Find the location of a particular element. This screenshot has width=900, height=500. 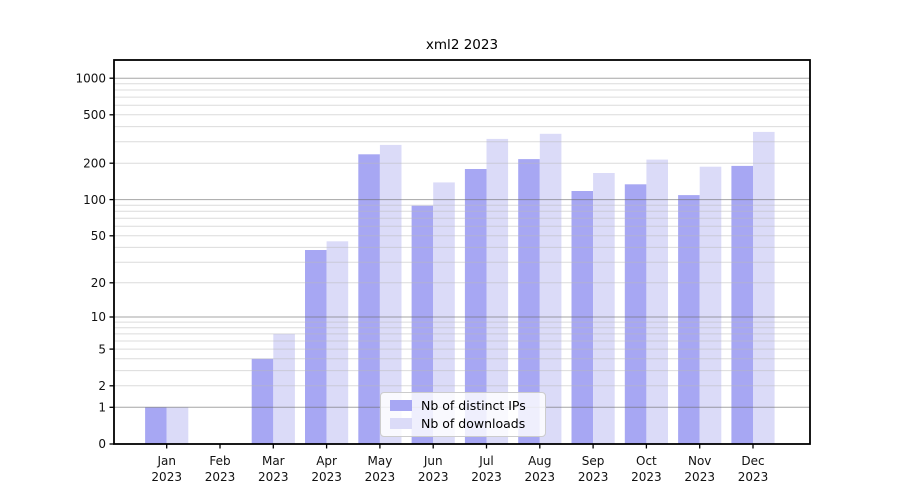

legend-swatch-downloads is located at coordinates (401, 423).